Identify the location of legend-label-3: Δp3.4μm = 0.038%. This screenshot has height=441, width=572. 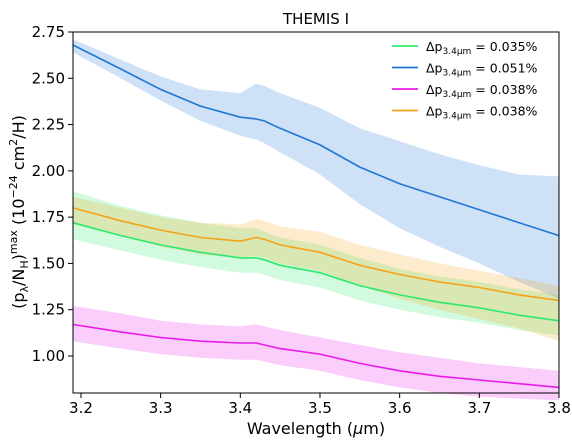
(482, 91).